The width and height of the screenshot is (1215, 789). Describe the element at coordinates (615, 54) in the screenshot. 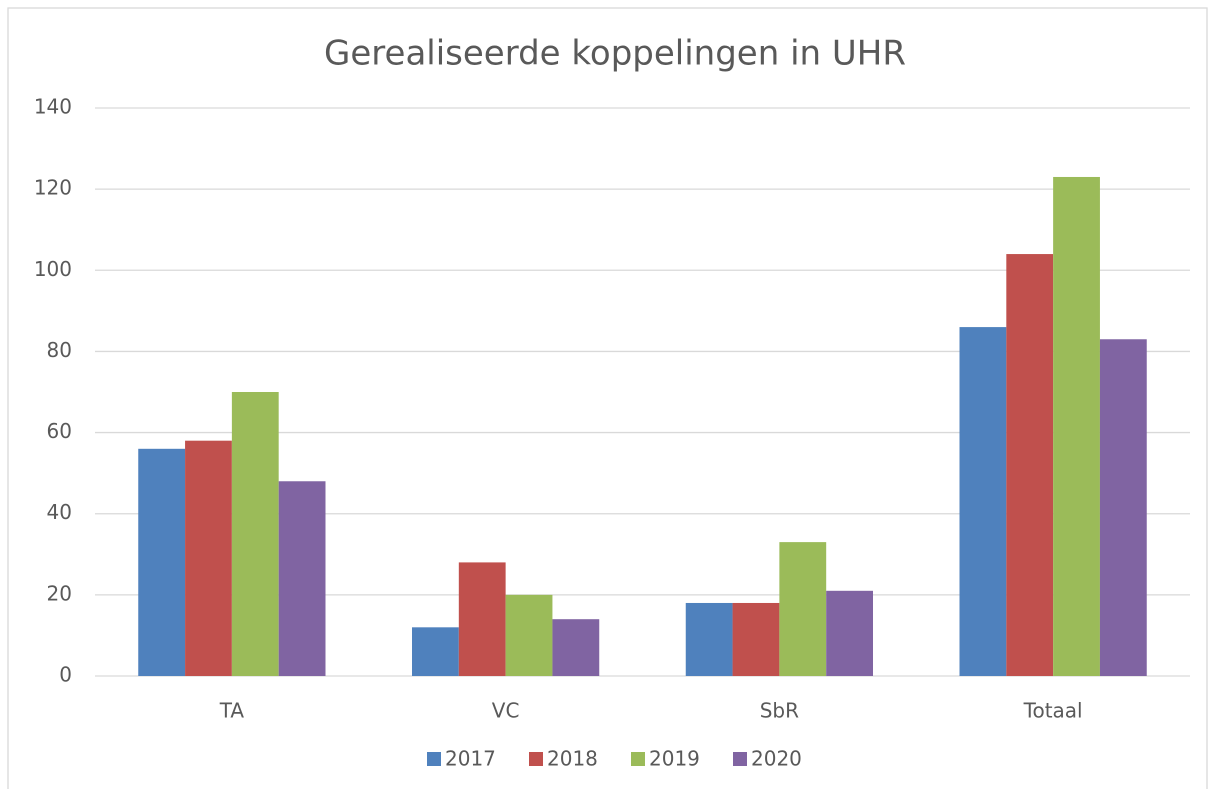

I see `chart-title: Gerealiseerde koppelingen in UHR` at that location.